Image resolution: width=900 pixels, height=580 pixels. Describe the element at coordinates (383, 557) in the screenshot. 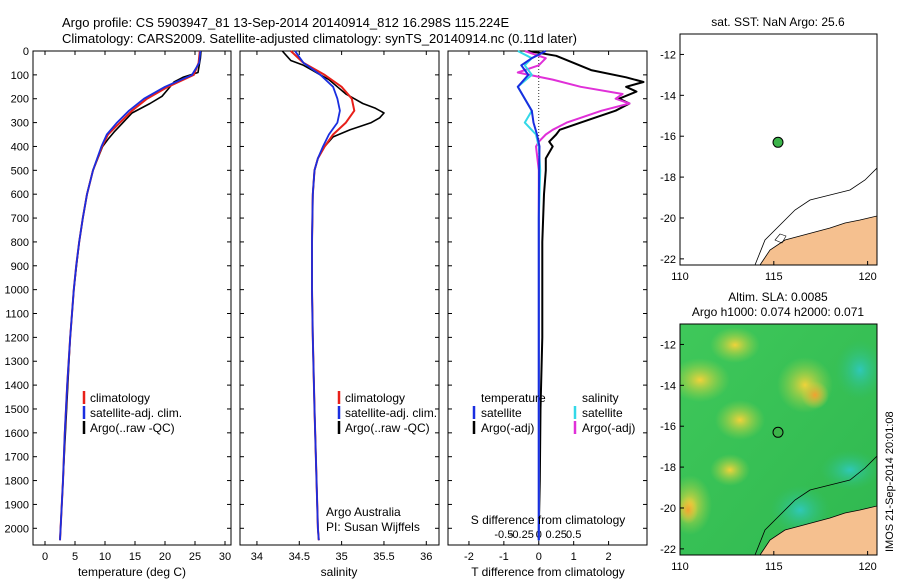

I see `x-tick-label: 35.5` at that location.